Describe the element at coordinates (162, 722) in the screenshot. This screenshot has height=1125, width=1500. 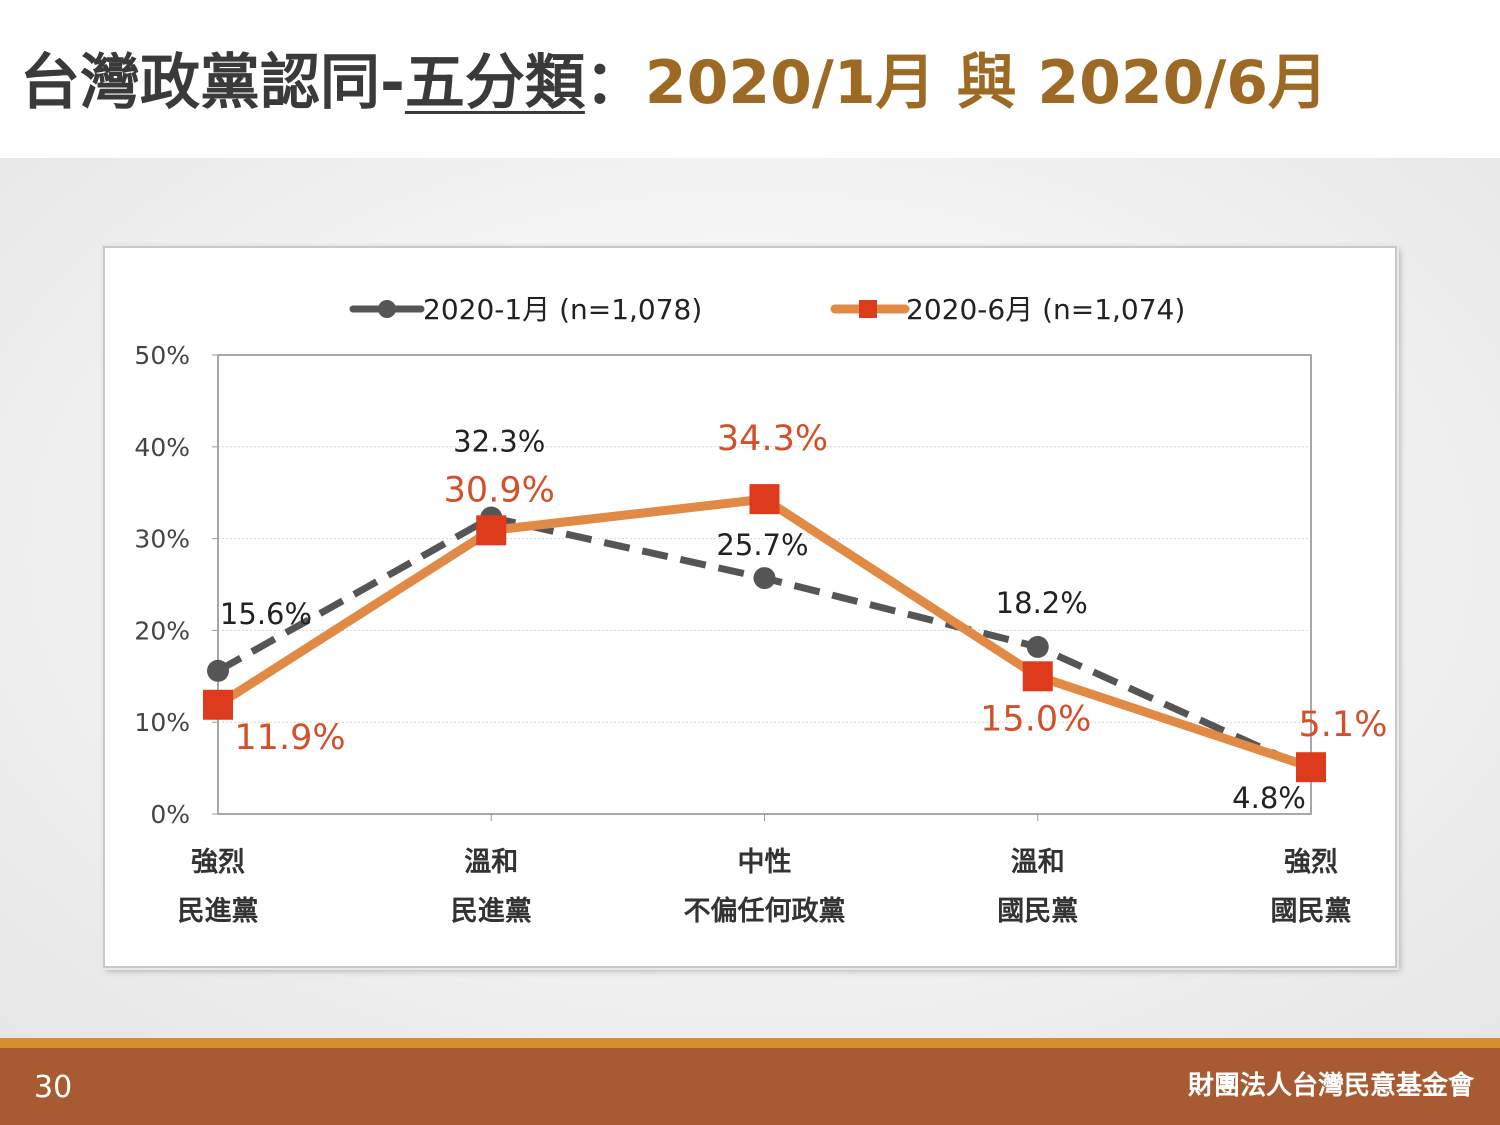
I see `y-tick-label: 10%` at that location.